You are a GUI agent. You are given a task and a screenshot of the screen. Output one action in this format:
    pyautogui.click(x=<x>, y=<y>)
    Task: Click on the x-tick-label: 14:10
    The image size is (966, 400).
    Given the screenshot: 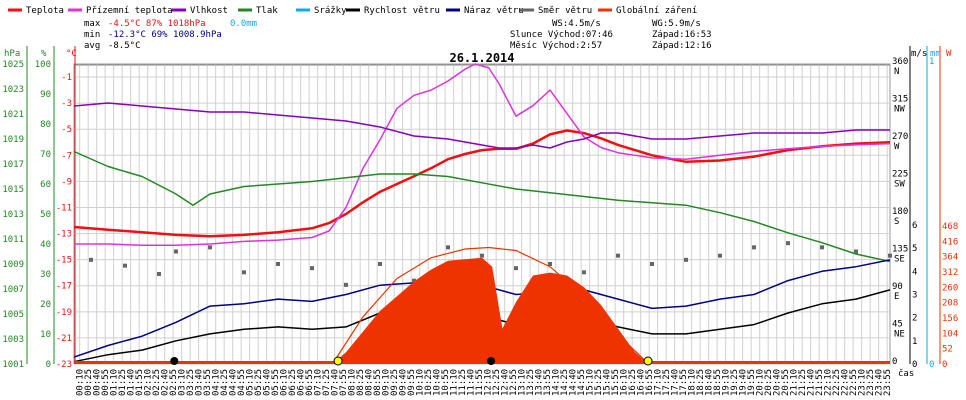 What is the action you would take?
    pyautogui.click(x=557, y=382)
    